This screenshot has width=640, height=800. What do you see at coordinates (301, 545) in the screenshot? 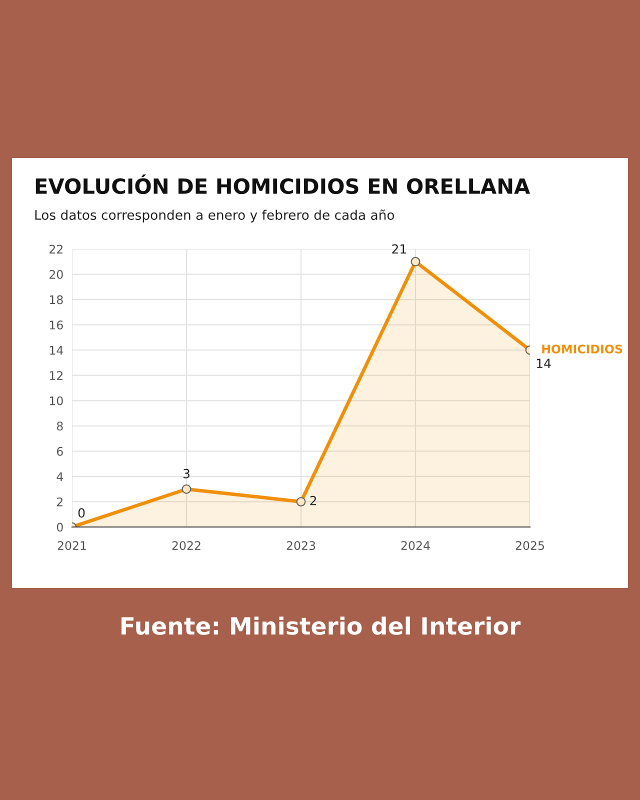
I see `x-tick-label: 2023` at bounding box center [301, 545].